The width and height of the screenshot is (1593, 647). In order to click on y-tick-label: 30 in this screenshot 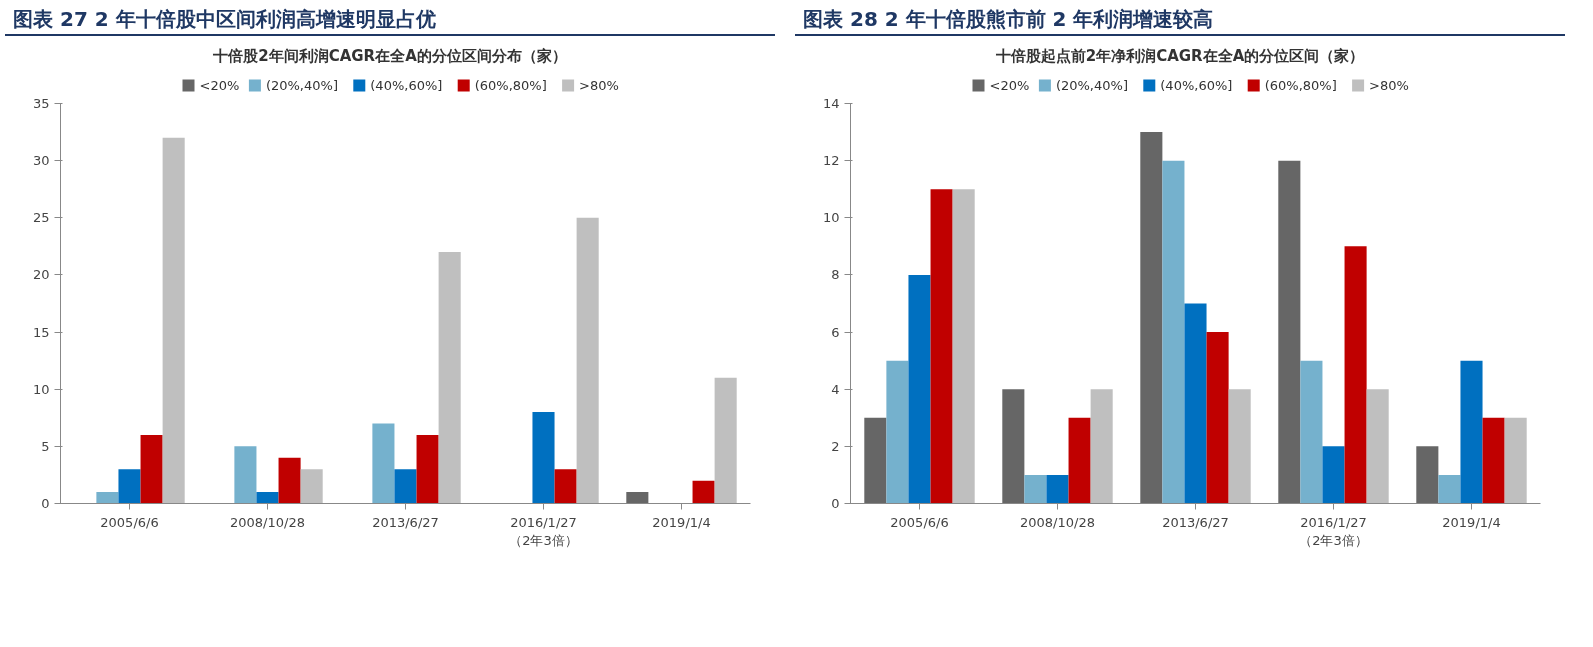, I will do `click(41, 161)`.